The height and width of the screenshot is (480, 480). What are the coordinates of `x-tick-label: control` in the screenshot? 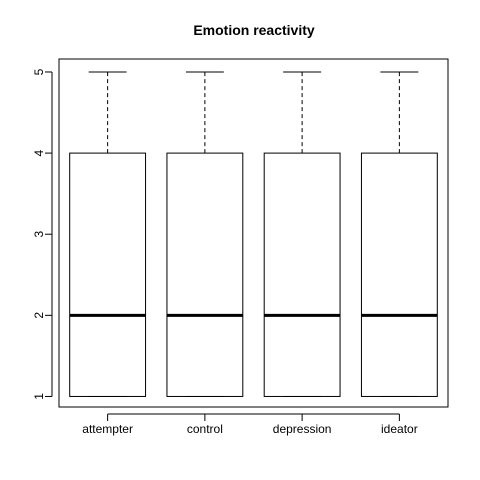 It's located at (205, 429).